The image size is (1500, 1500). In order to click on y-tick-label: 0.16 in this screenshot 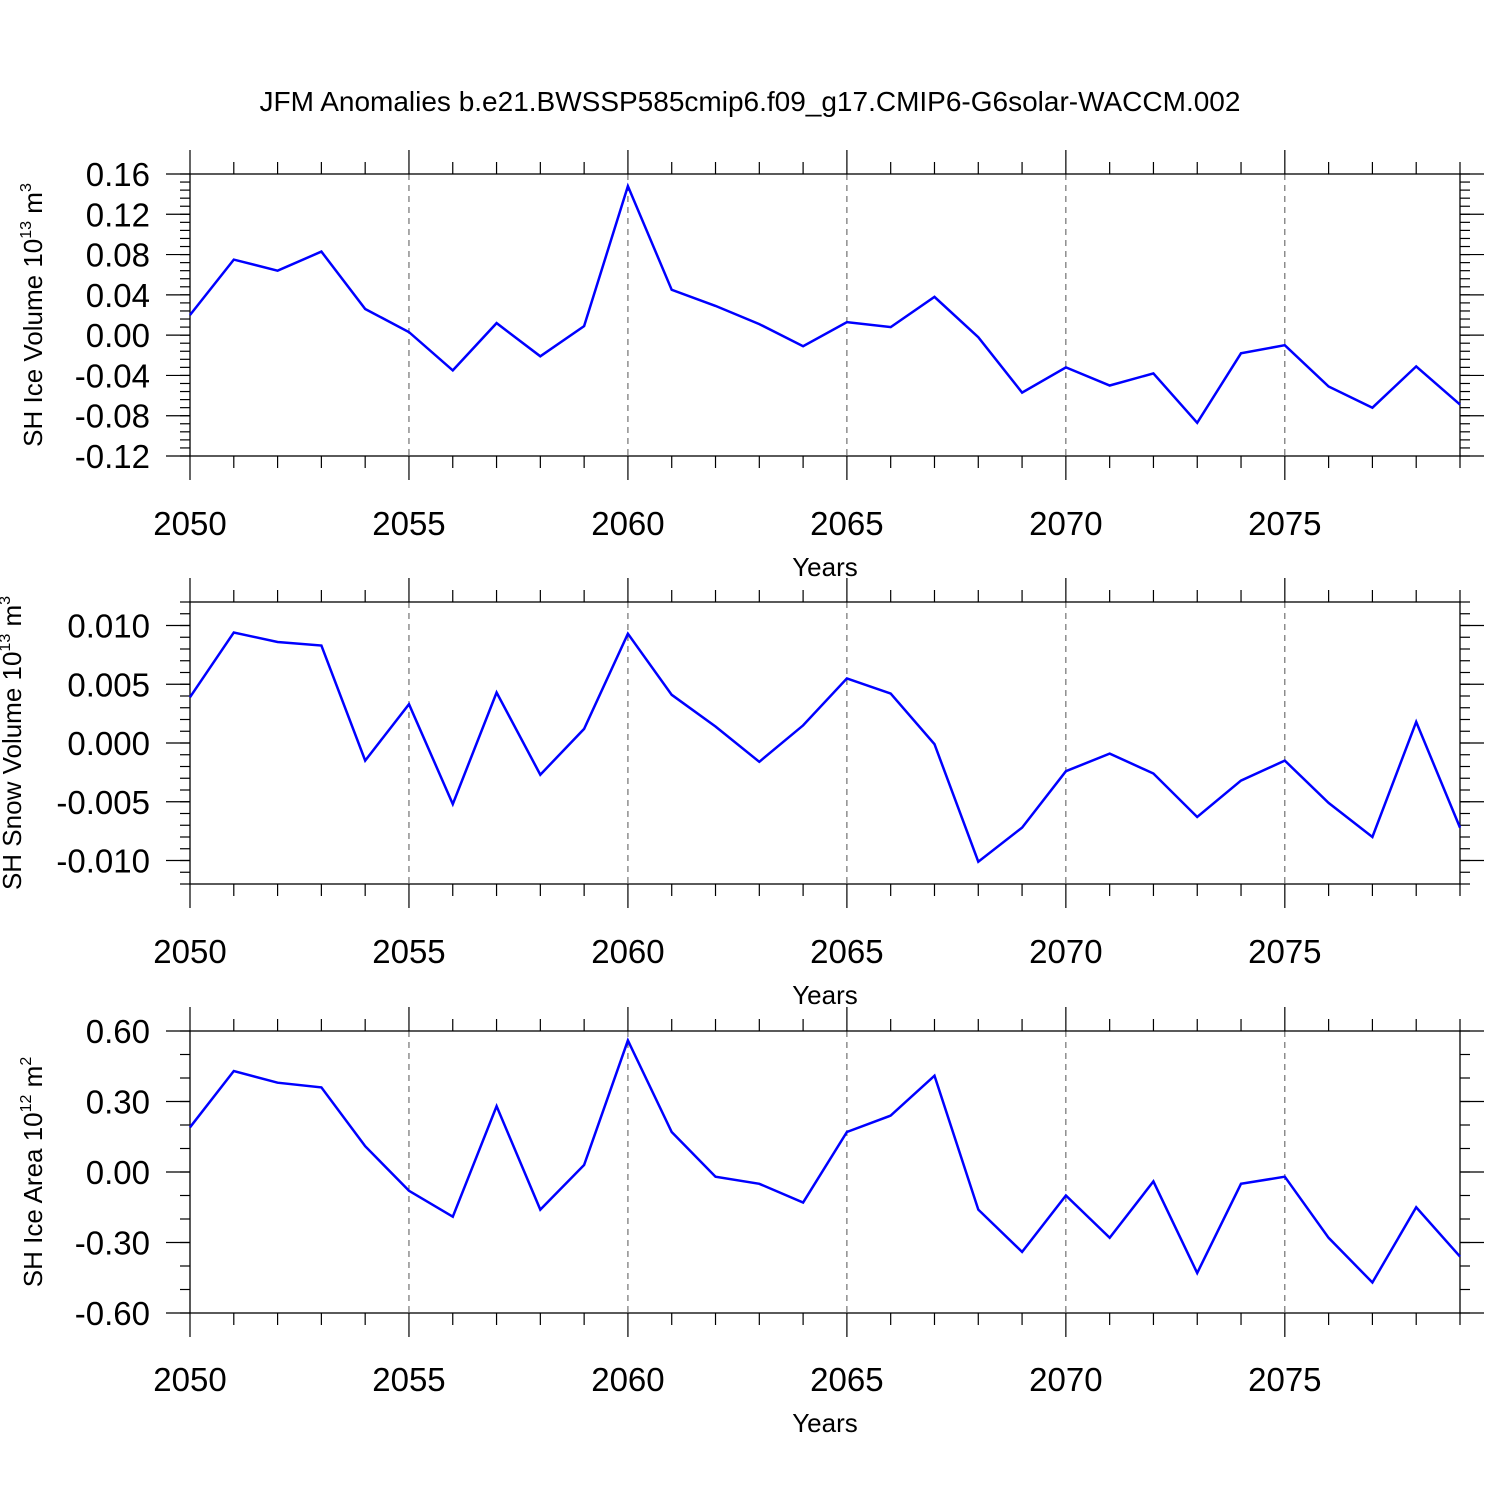, I will do `click(118, 174)`.